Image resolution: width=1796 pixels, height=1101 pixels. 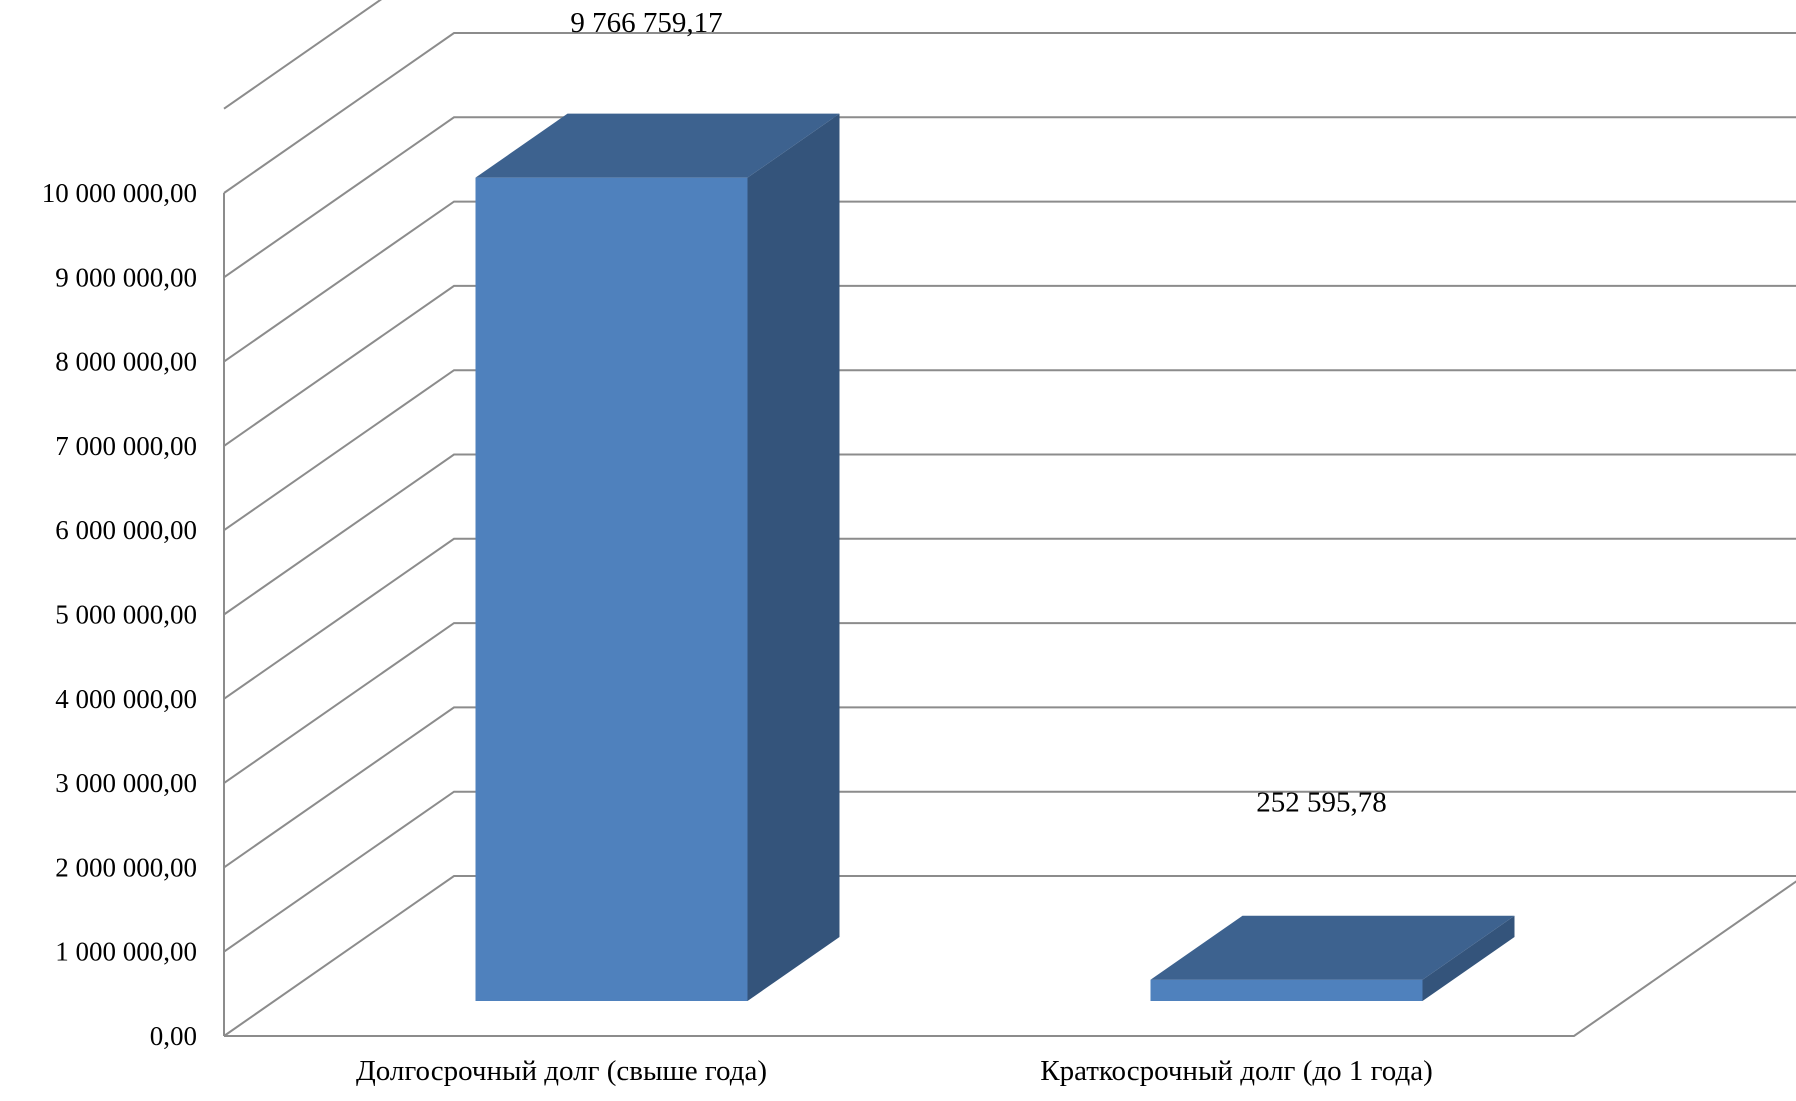 What do you see at coordinates (1321, 803) in the screenshot?
I see `data-label: 252 595,78` at bounding box center [1321, 803].